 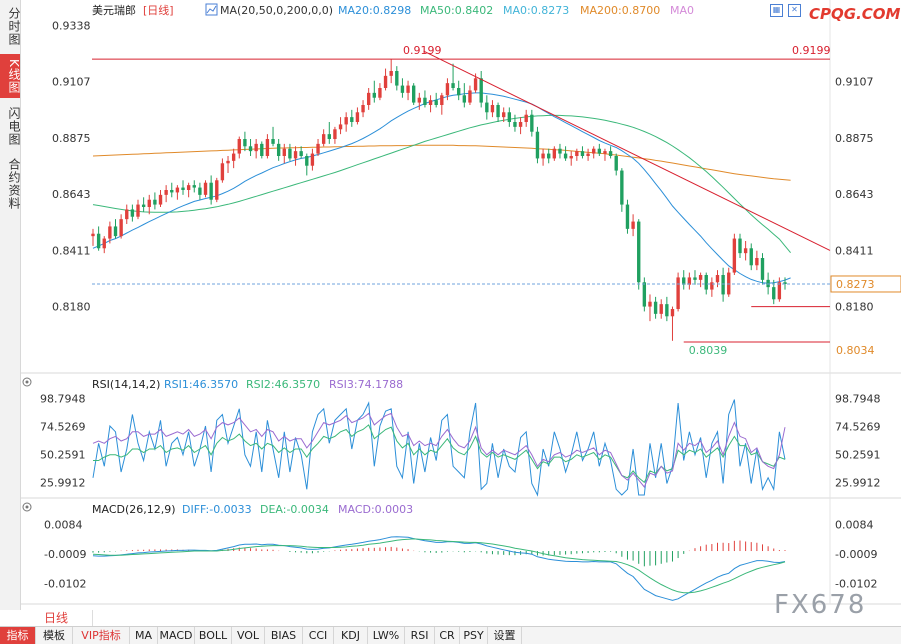 I want to click on watermark: FX678, so click(x=820, y=605).